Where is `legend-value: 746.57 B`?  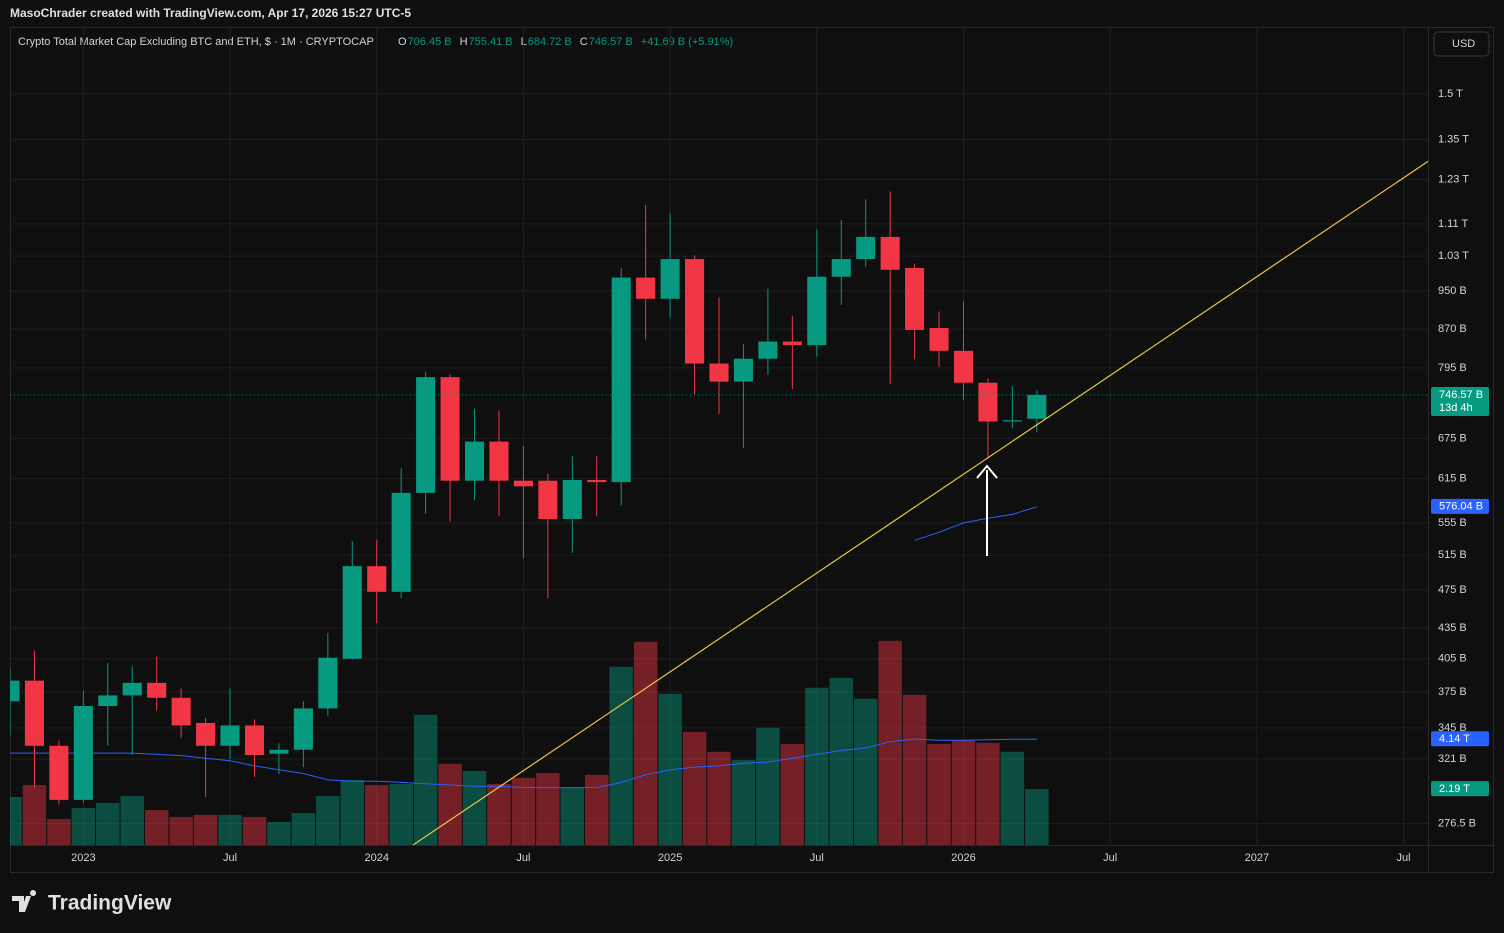 legend-value: 746.57 B is located at coordinates (611, 42).